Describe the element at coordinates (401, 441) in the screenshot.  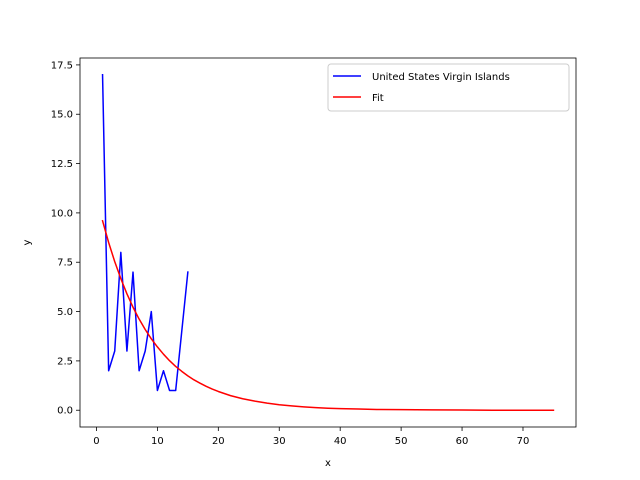
I see `x-tick-label: 50` at that location.